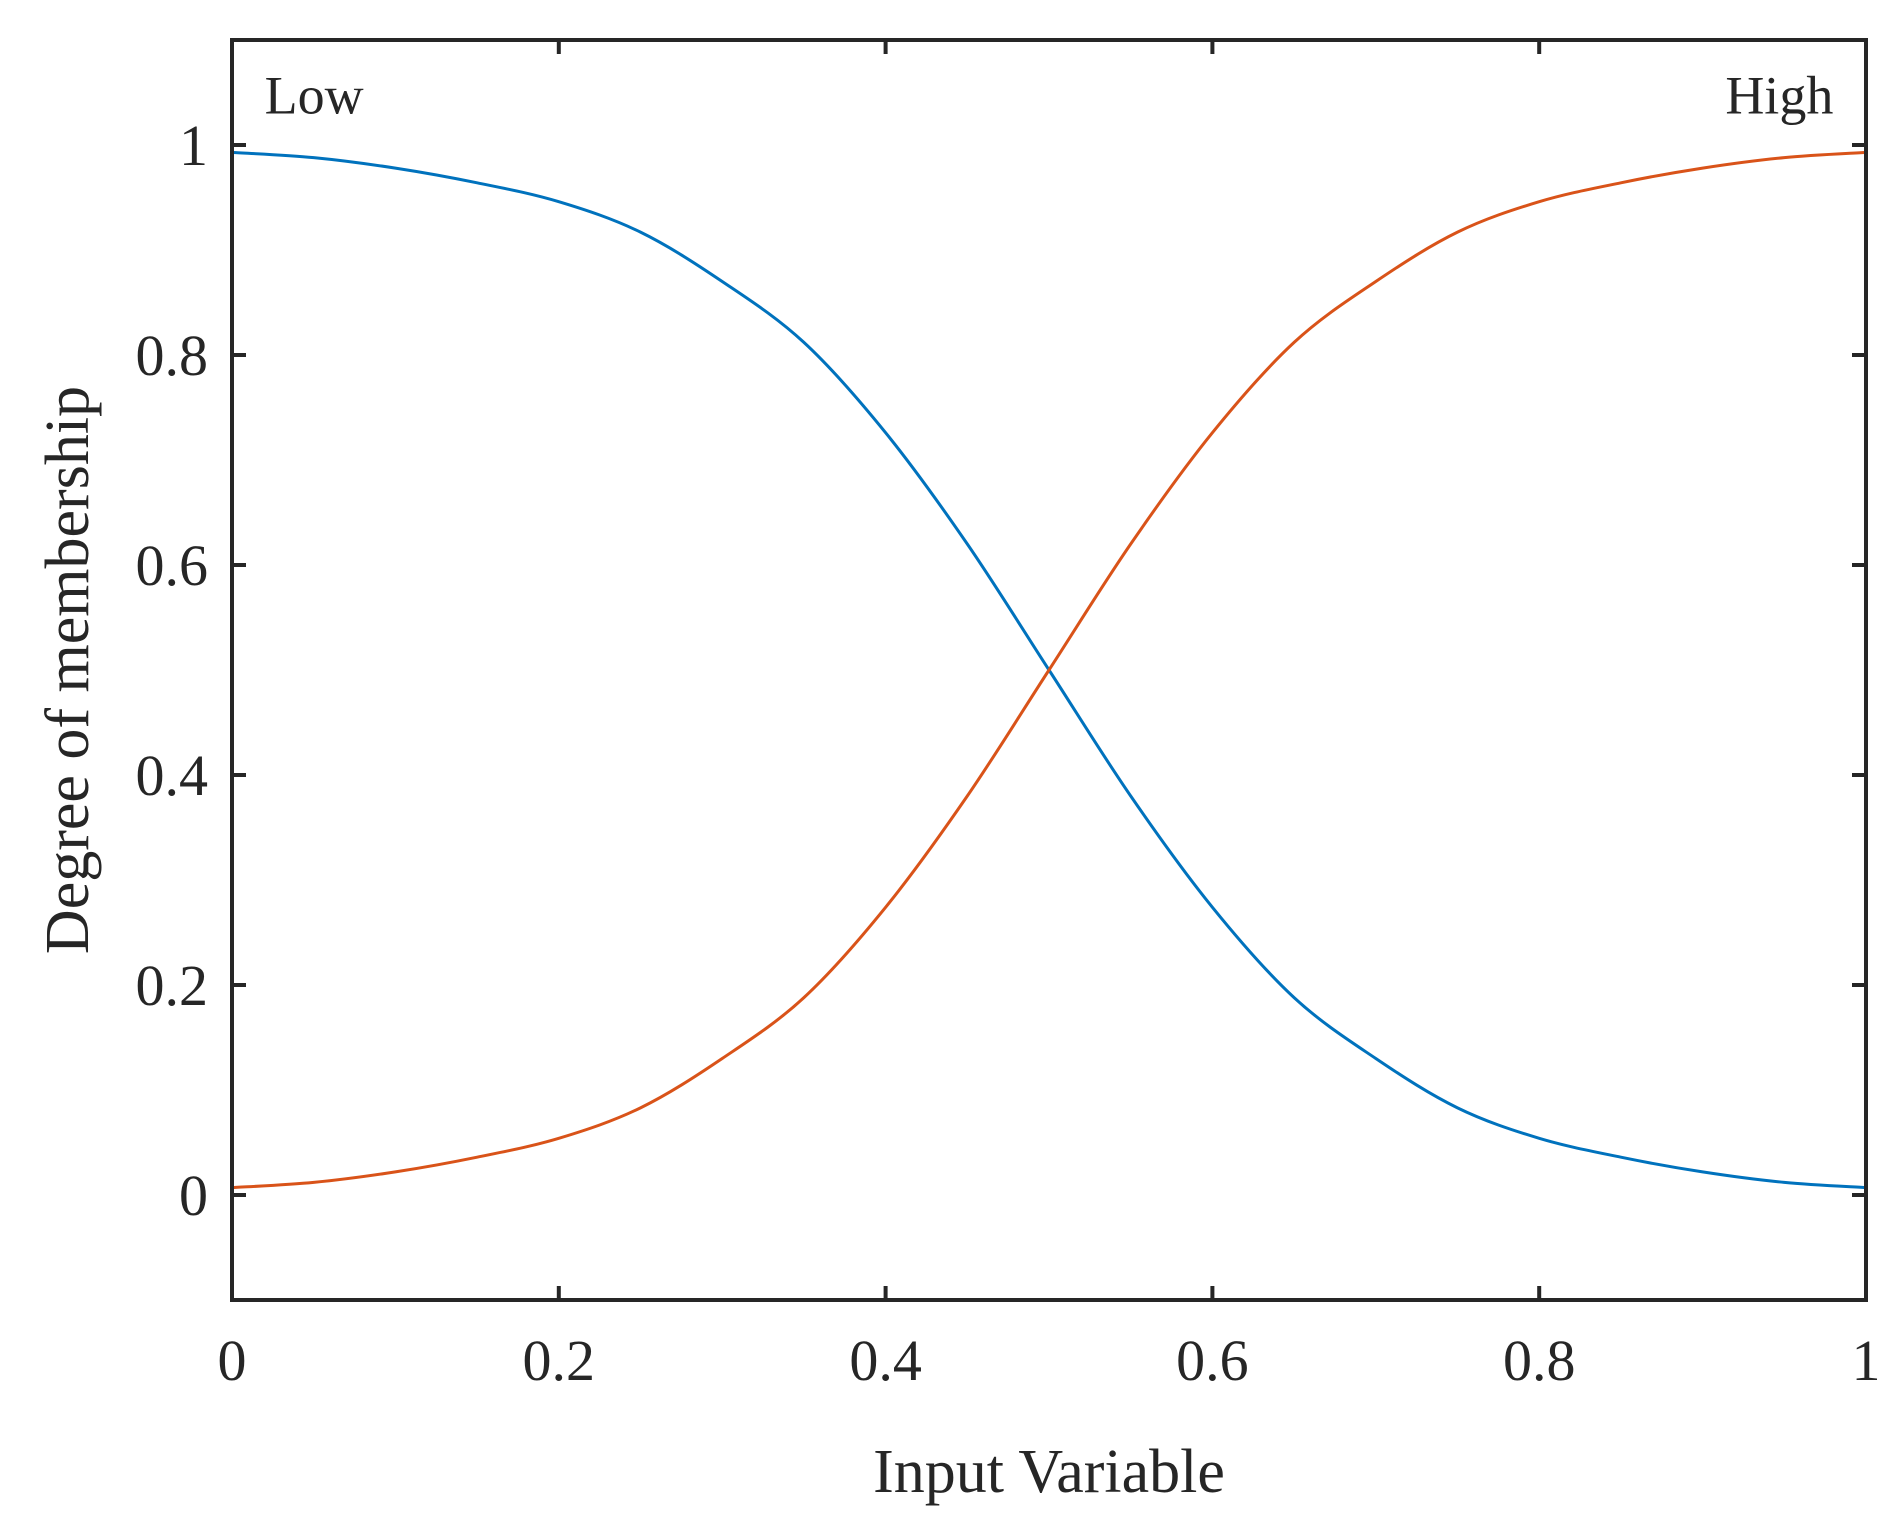  Describe the element at coordinates (1779, 96) in the screenshot. I see `annotation-high: High` at that location.